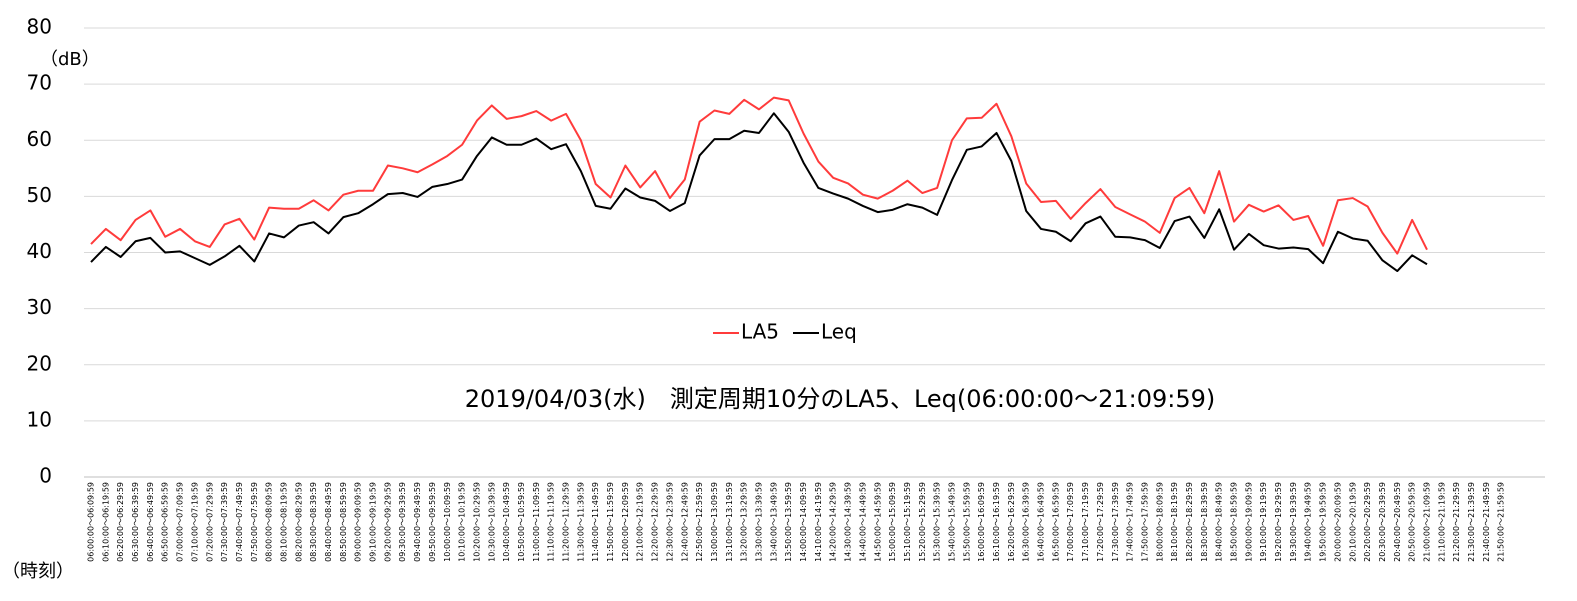  What do you see at coordinates (981, 522) in the screenshot?
I see `x-tick-label: 16:00:00～16:09:59` at bounding box center [981, 522].